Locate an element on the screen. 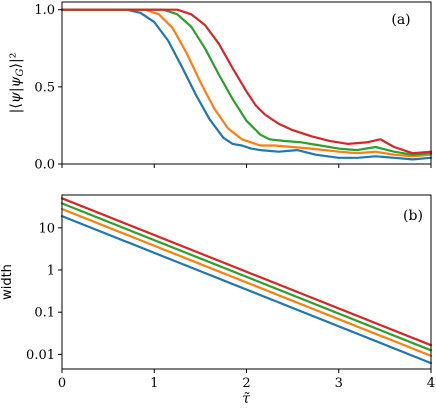 The image size is (436, 408). panel-b-y-tick-label: 10 is located at coordinates (46, 228).